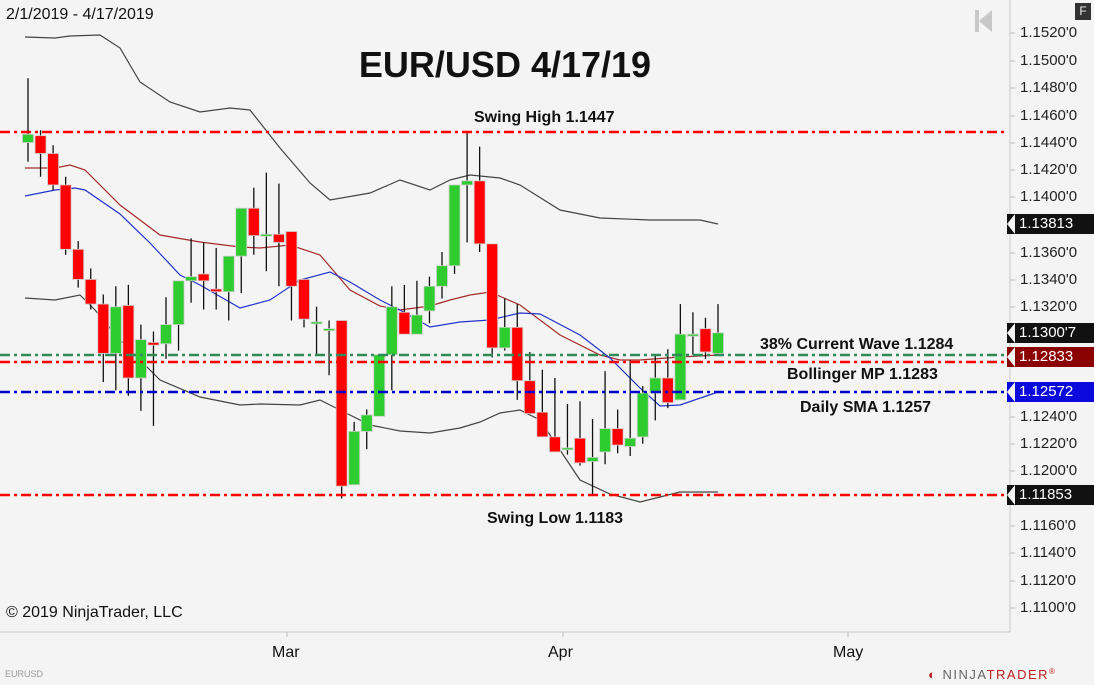 This screenshot has width=1094, height=685. Describe the element at coordinates (1049, 252) in the screenshot. I see `y-tick-label: 1.1360'0` at that location.